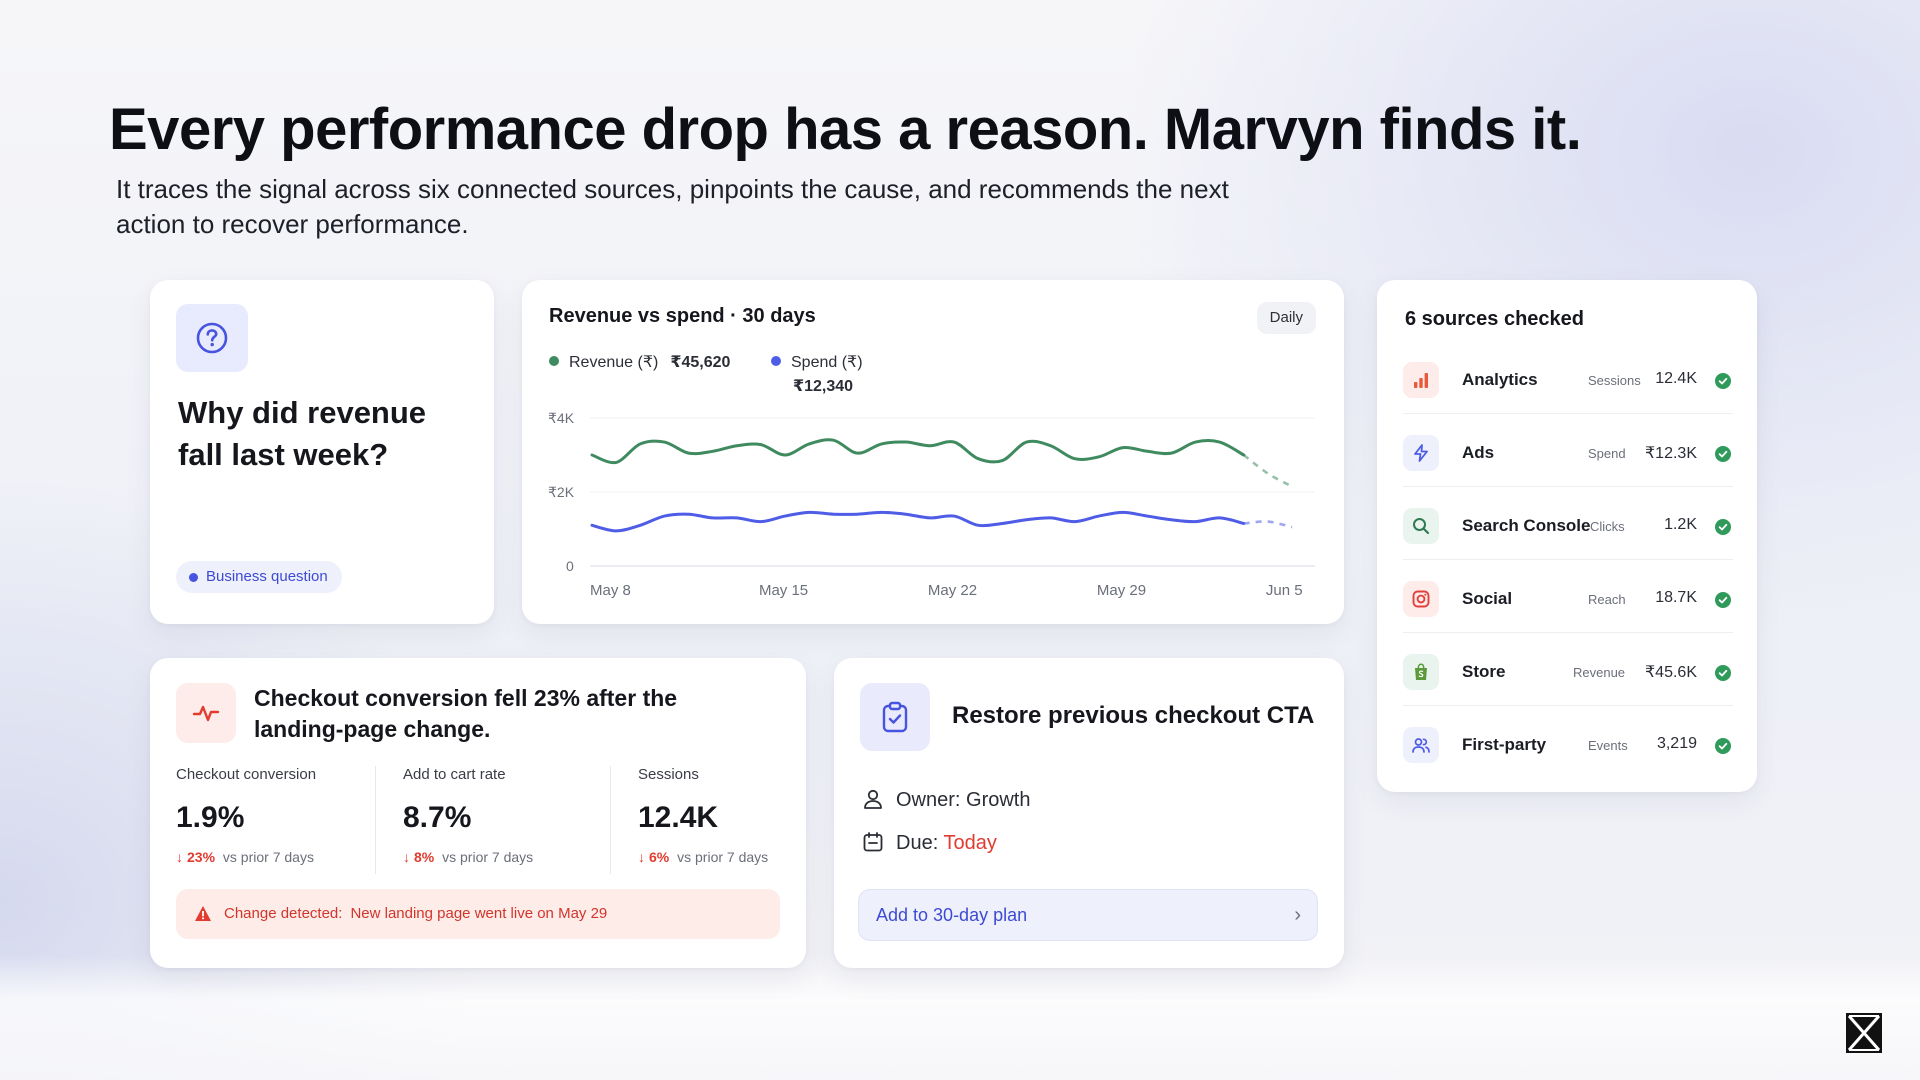 Image resolution: width=1920 pixels, height=1080 pixels. I want to click on metric-label: Sessions, so click(668, 774).